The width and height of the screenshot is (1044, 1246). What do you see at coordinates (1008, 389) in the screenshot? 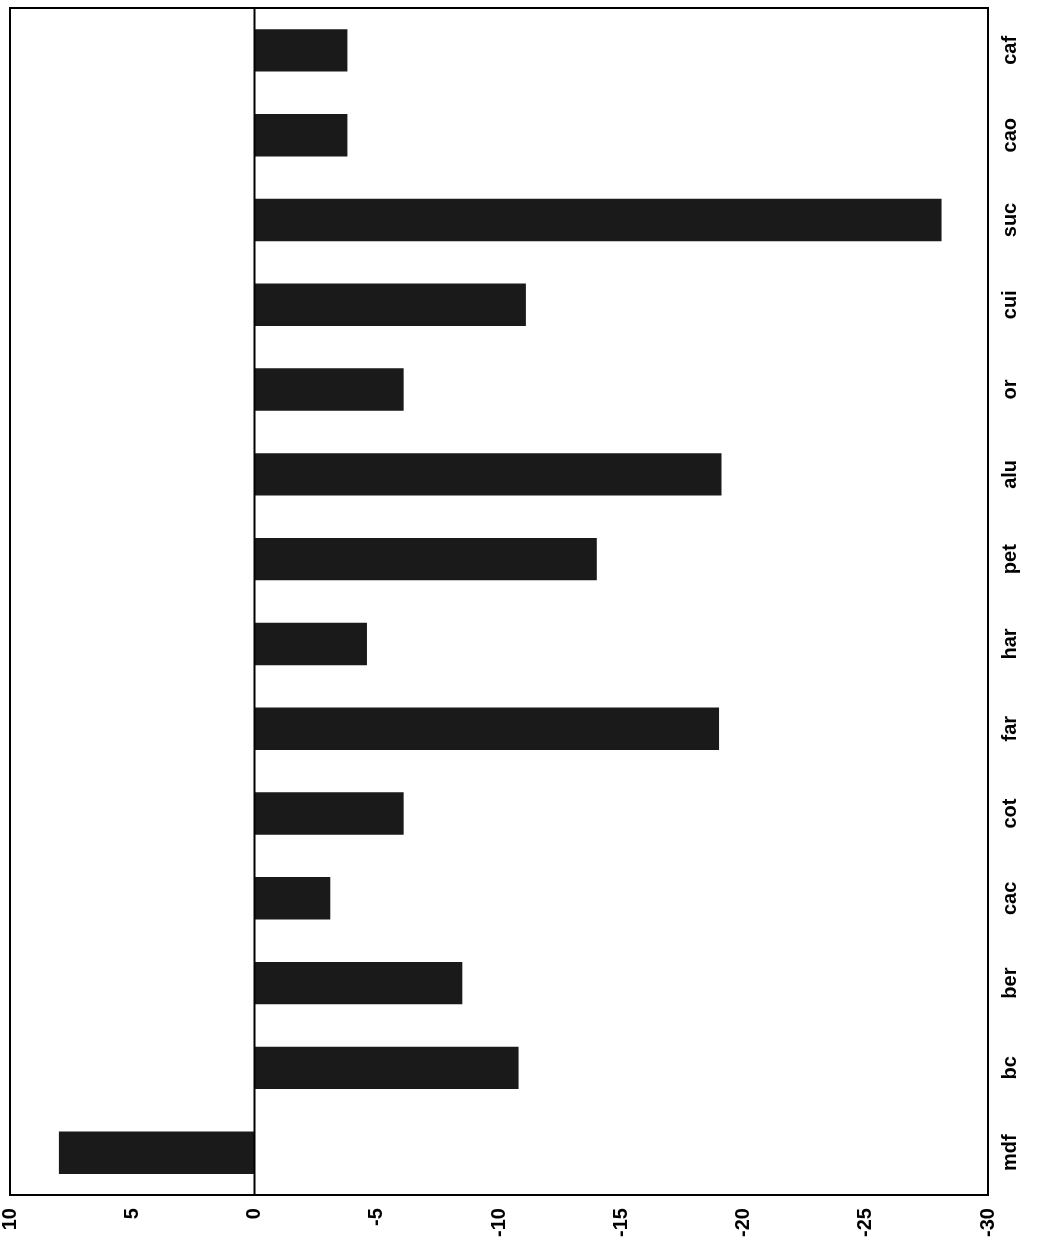
I see `y-tick-label: or` at bounding box center [1008, 389].